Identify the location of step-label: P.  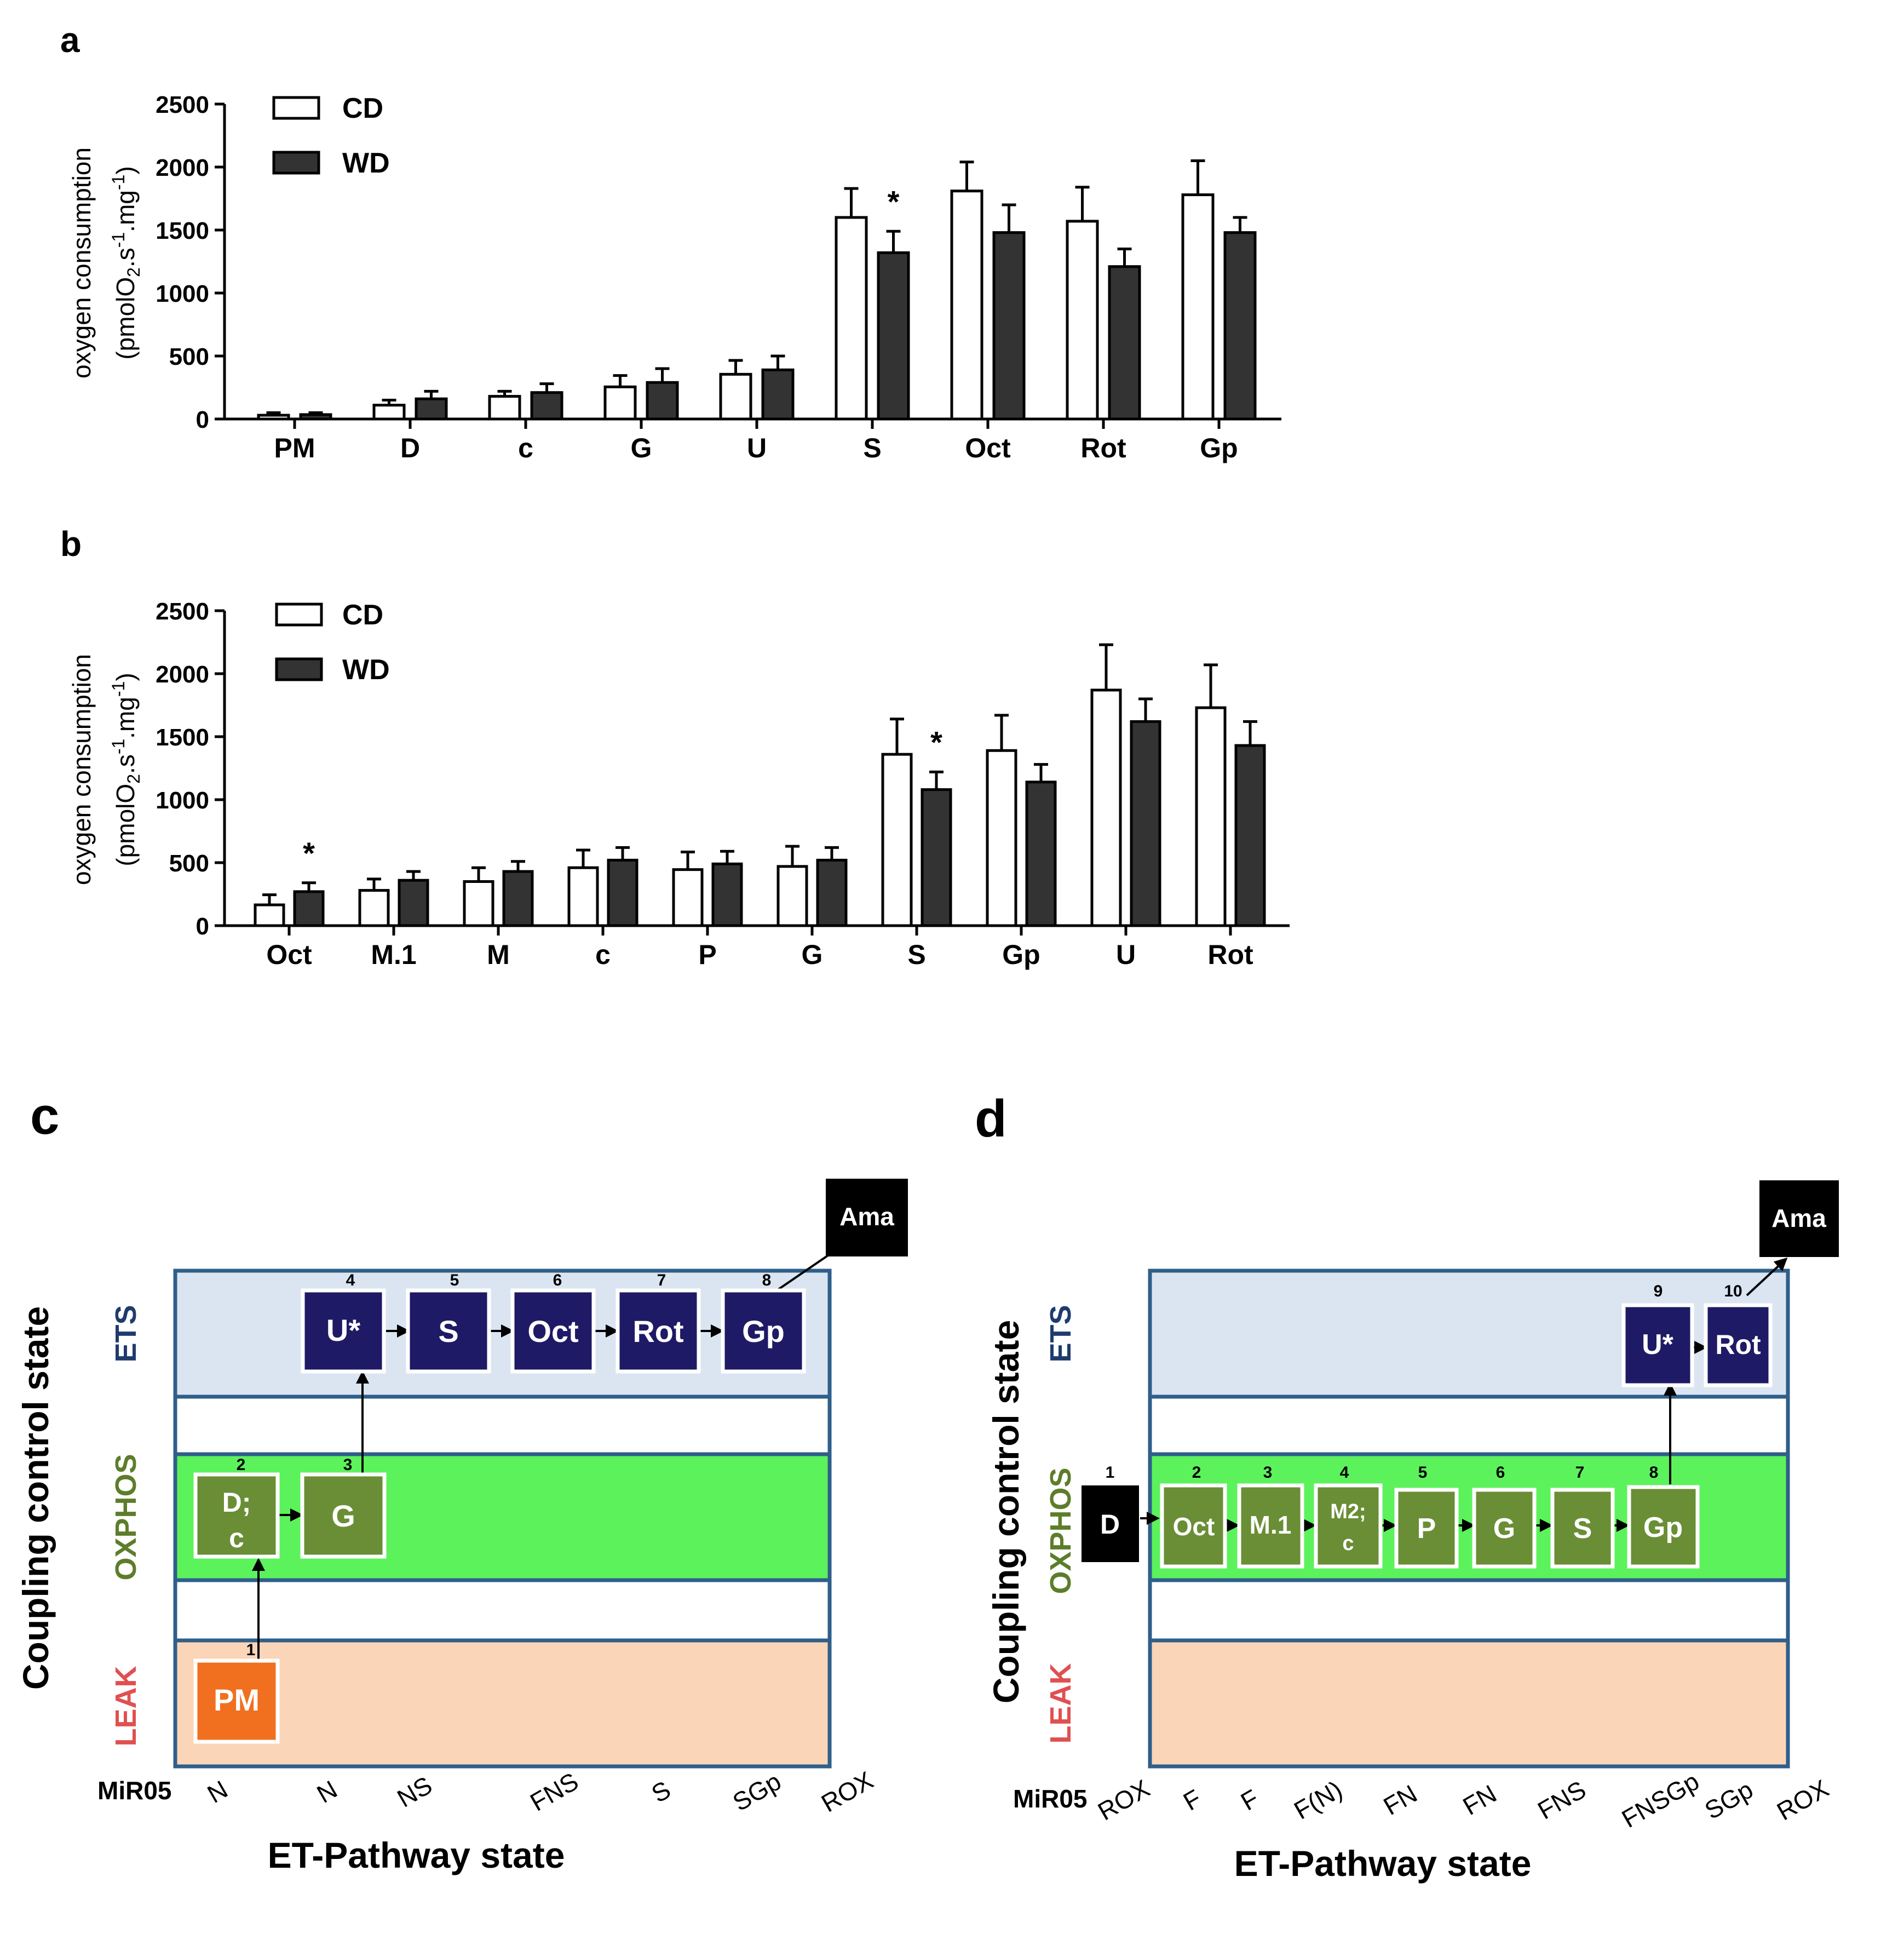
(1426, 1529).